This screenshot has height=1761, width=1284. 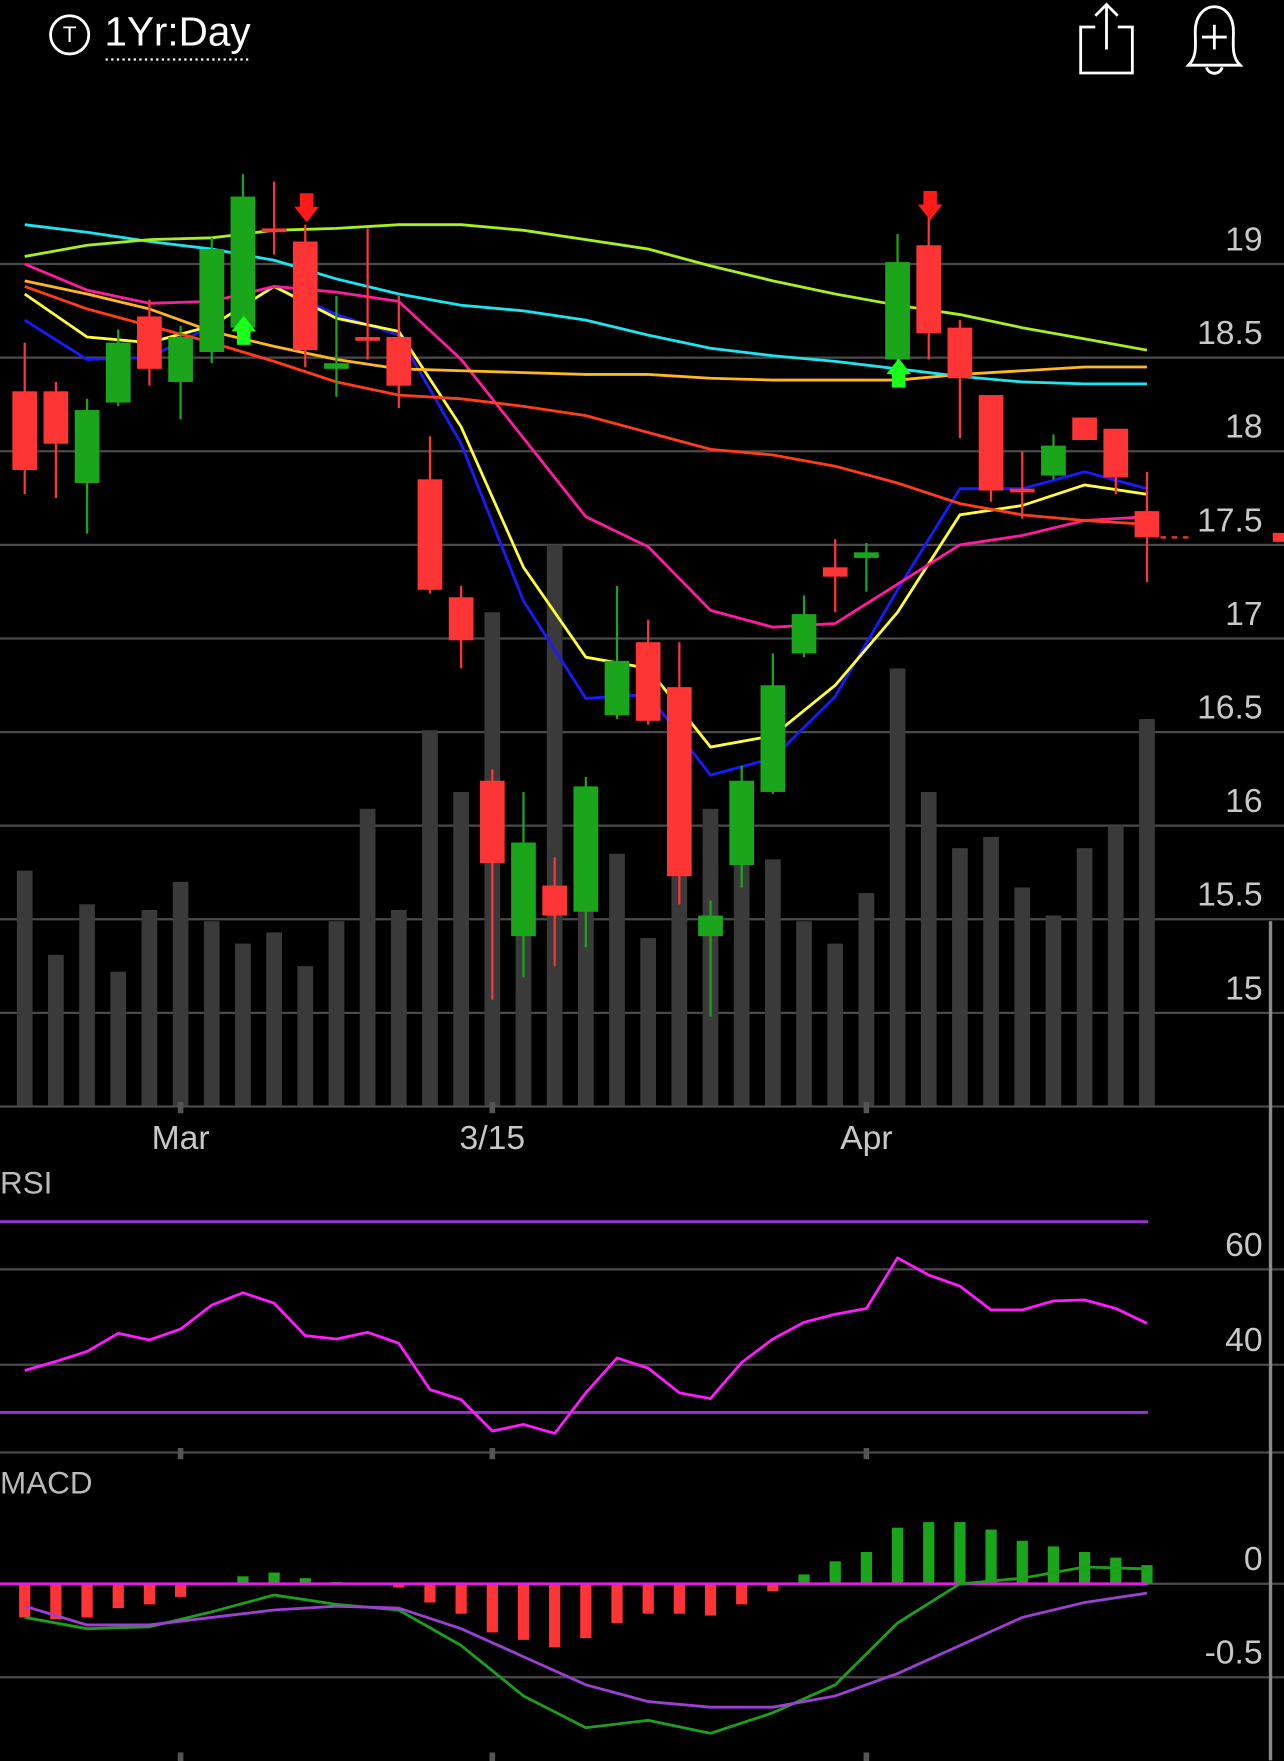 I want to click on x-tick-label: Mar, so click(x=181, y=1138).